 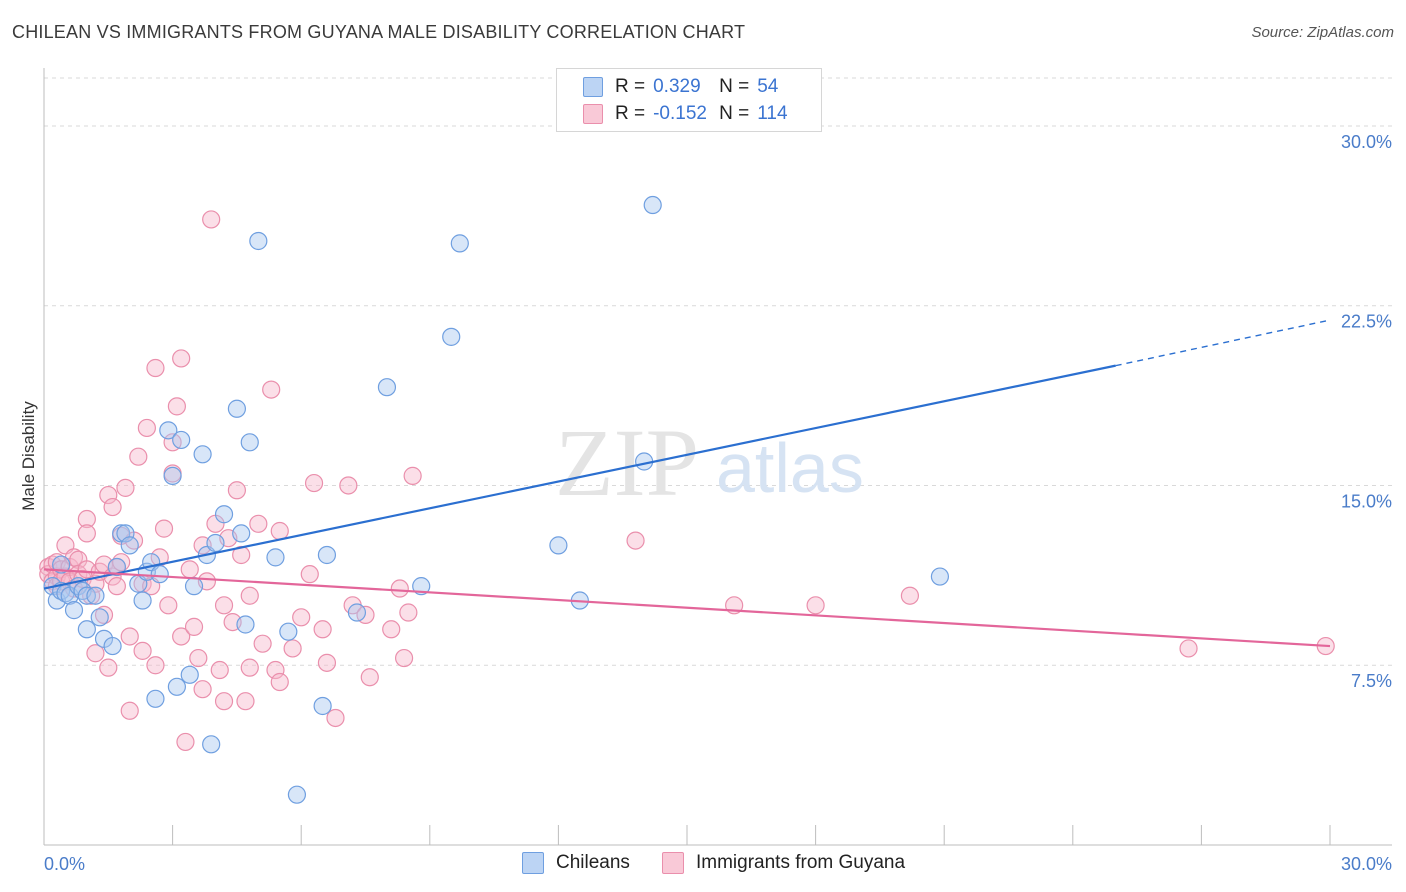 I want to click on legend-label-chileans: Chileans, so click(x=593, y=862).